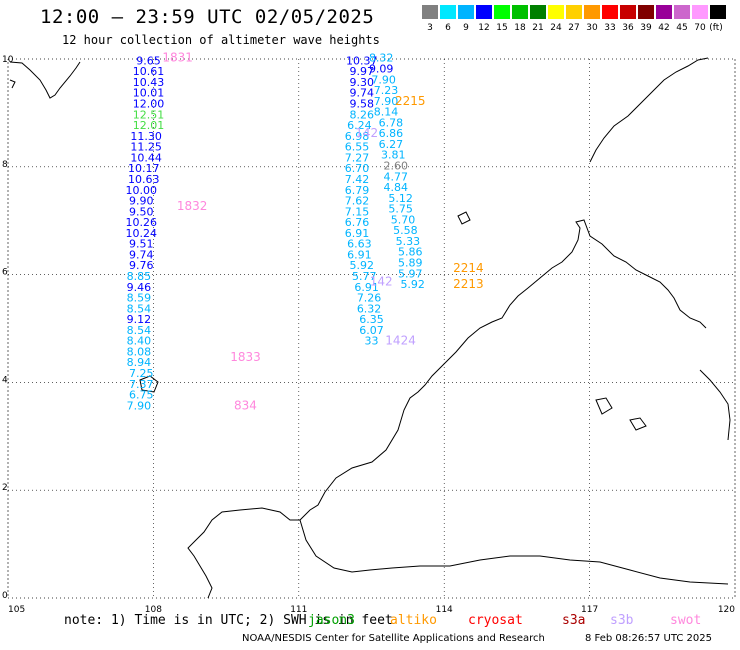 This screenshot has width=740, height=650. Describe the element at coordinates (139, 319) in the screenshot. I see `wave-height-value: 9.12` at that location.